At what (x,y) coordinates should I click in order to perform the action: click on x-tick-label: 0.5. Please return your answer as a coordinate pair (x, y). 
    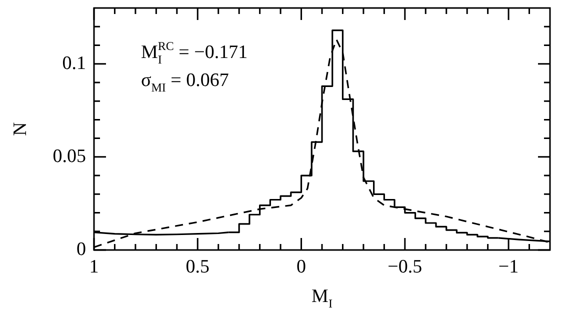
    Looking at the image, I should click on (198, 267).